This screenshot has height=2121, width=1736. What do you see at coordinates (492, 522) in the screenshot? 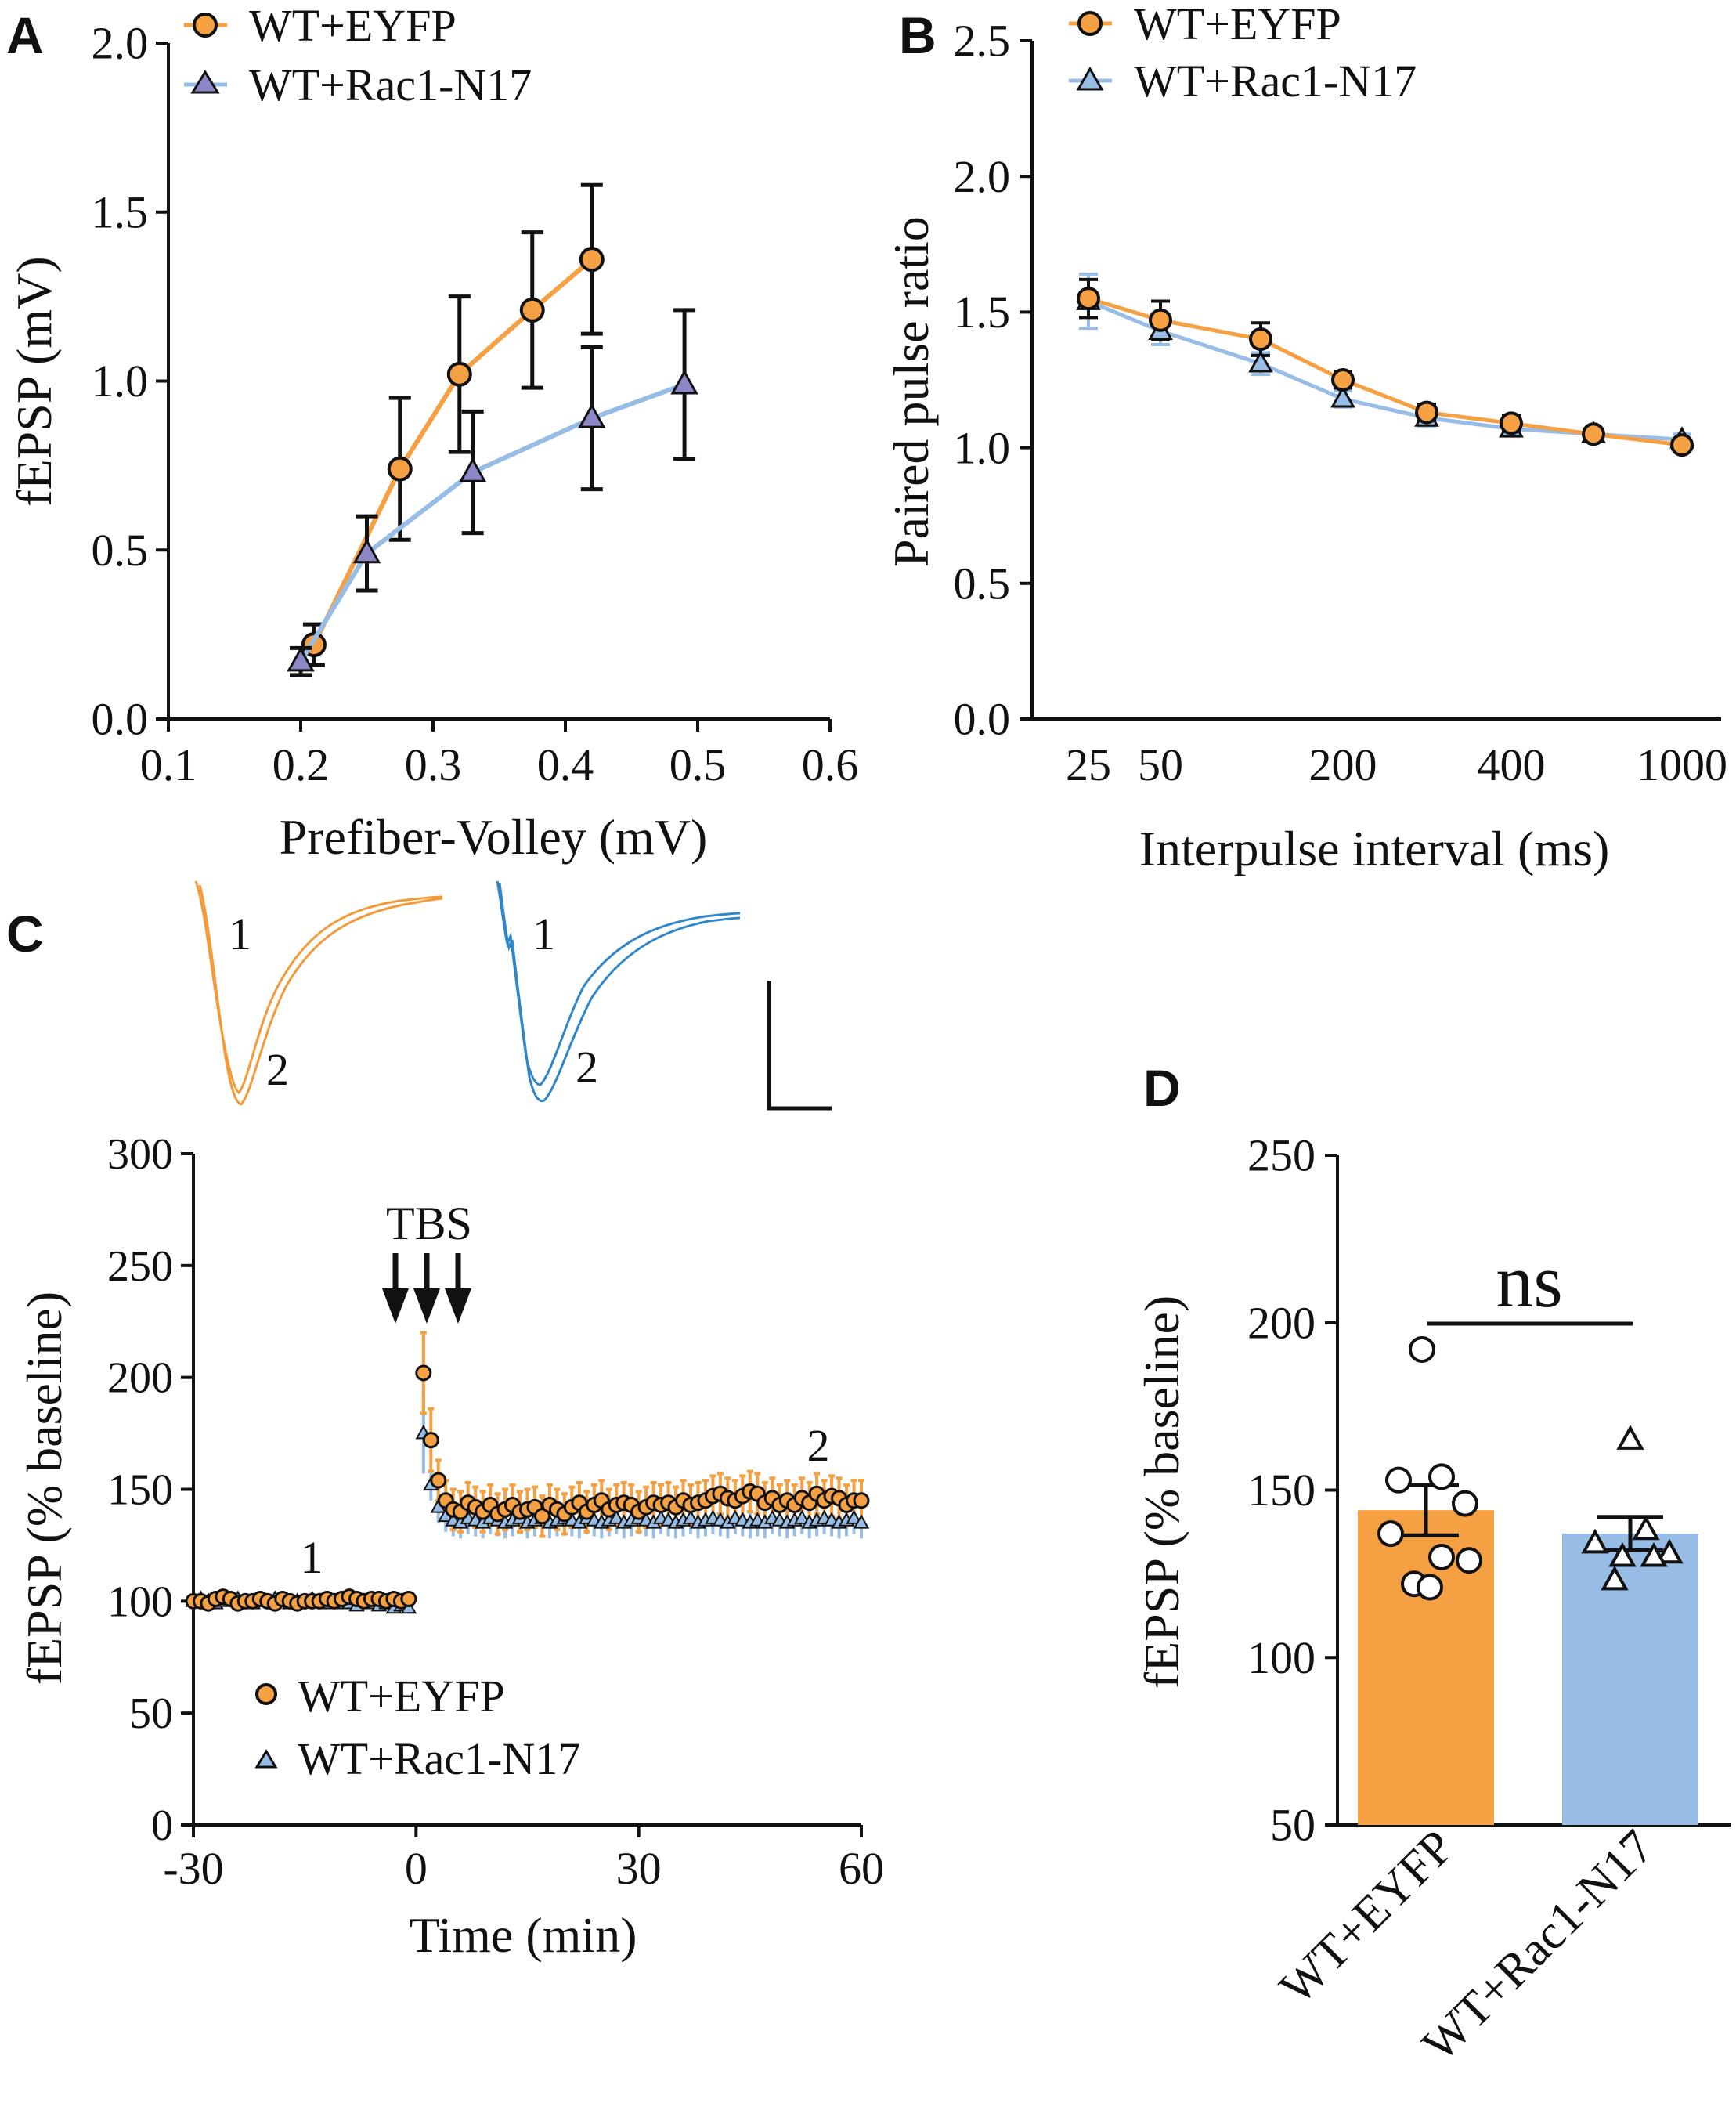
I see `series-line-rac1` at bounding box center [492, 522].